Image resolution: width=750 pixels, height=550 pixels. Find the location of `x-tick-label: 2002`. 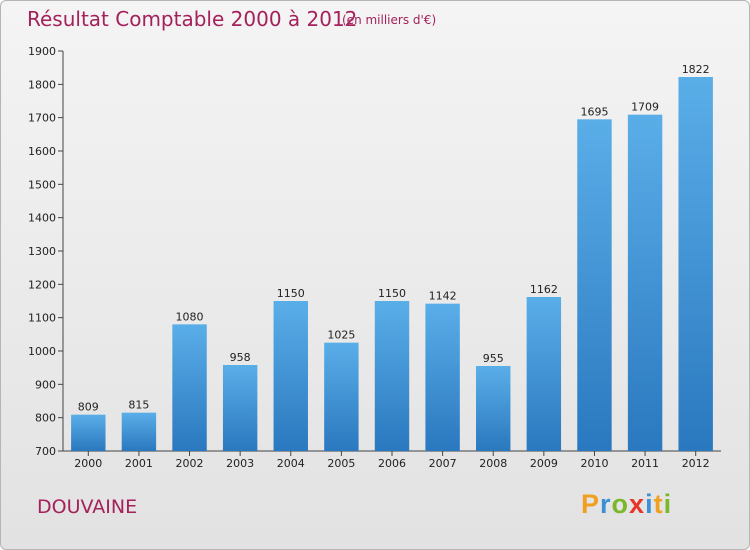

x-tick-label: 2002 is located at coordinates (190, 463).